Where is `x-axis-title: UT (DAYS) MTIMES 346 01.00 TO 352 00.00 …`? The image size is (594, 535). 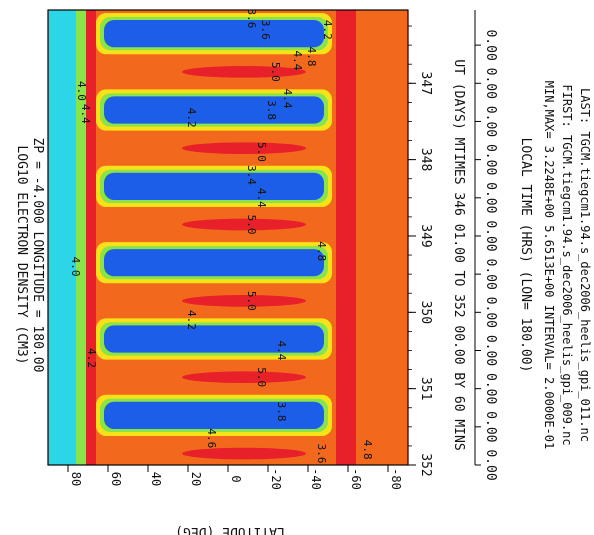 x-axis-title: UT (DAYS) MTIMES 346 01.00 TO 352 00.00 … is located at coordinates (458, 254).